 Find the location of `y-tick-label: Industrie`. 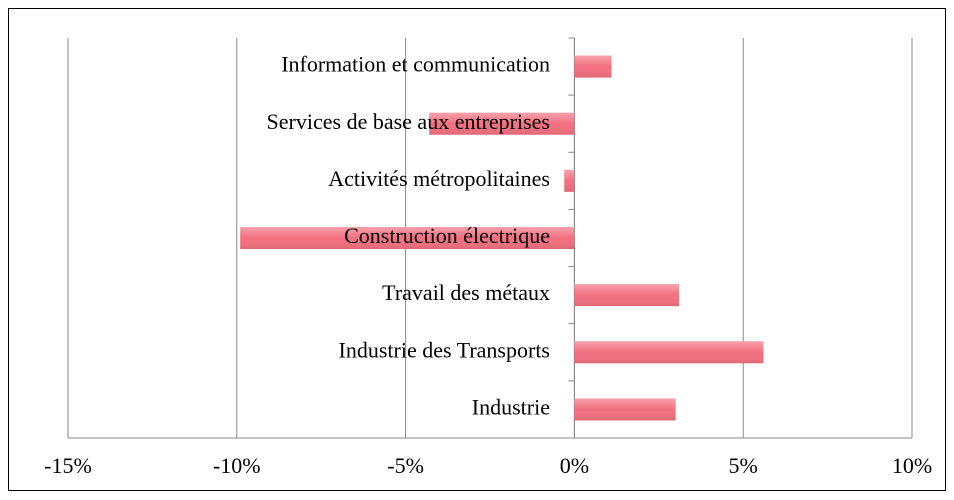

y-tick-label: Industrie is located at coordinates (511, 406).